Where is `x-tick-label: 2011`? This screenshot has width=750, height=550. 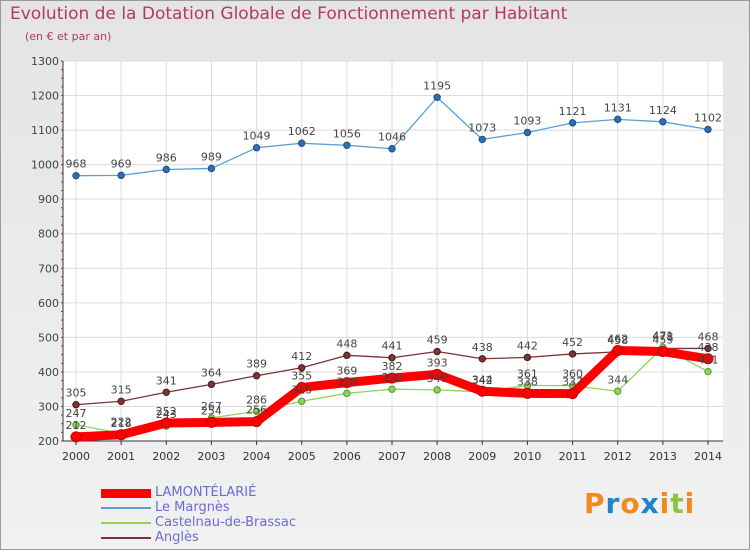 x-tick-label: 2011 is located at coordinates (573, 456).